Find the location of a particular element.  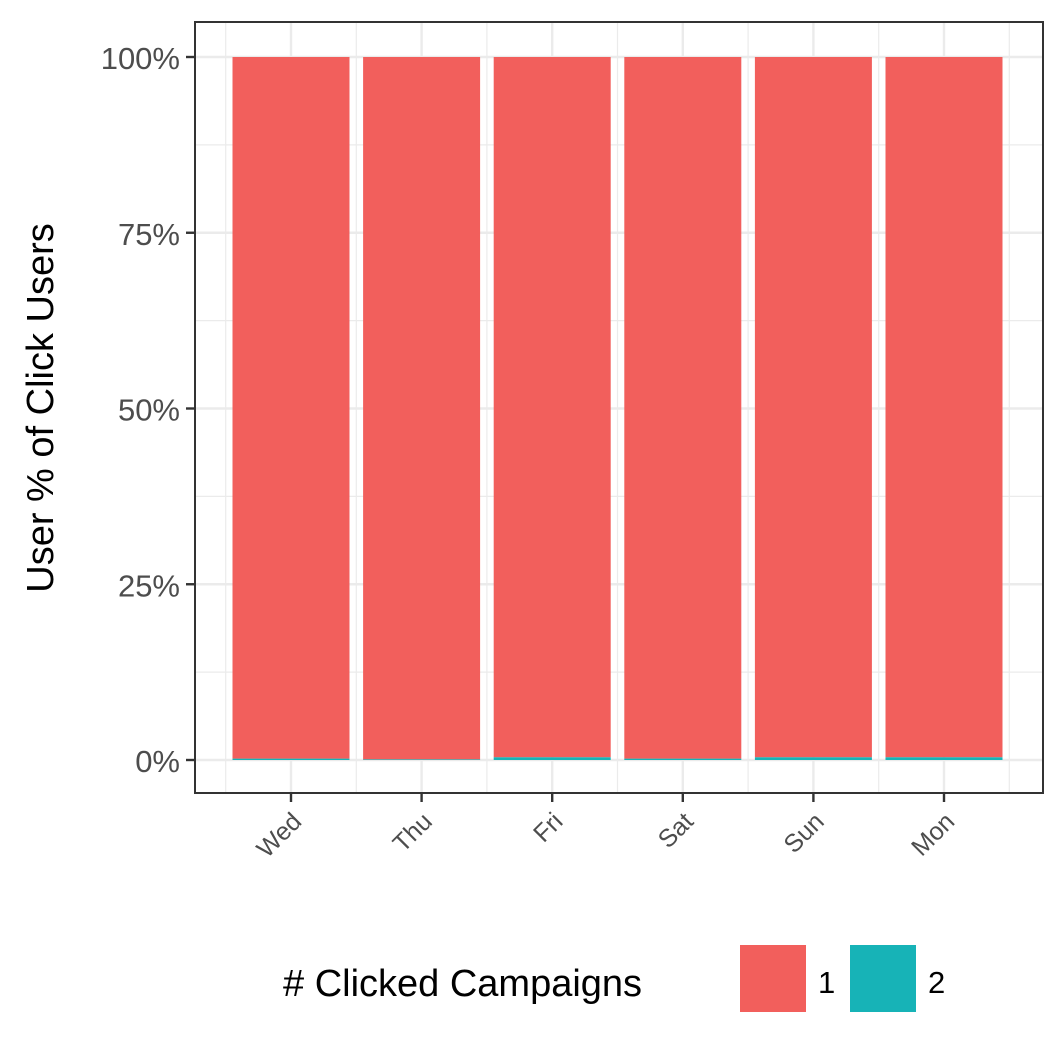

x-tick-label-mon: Mon is located at coordinates (933, 834).